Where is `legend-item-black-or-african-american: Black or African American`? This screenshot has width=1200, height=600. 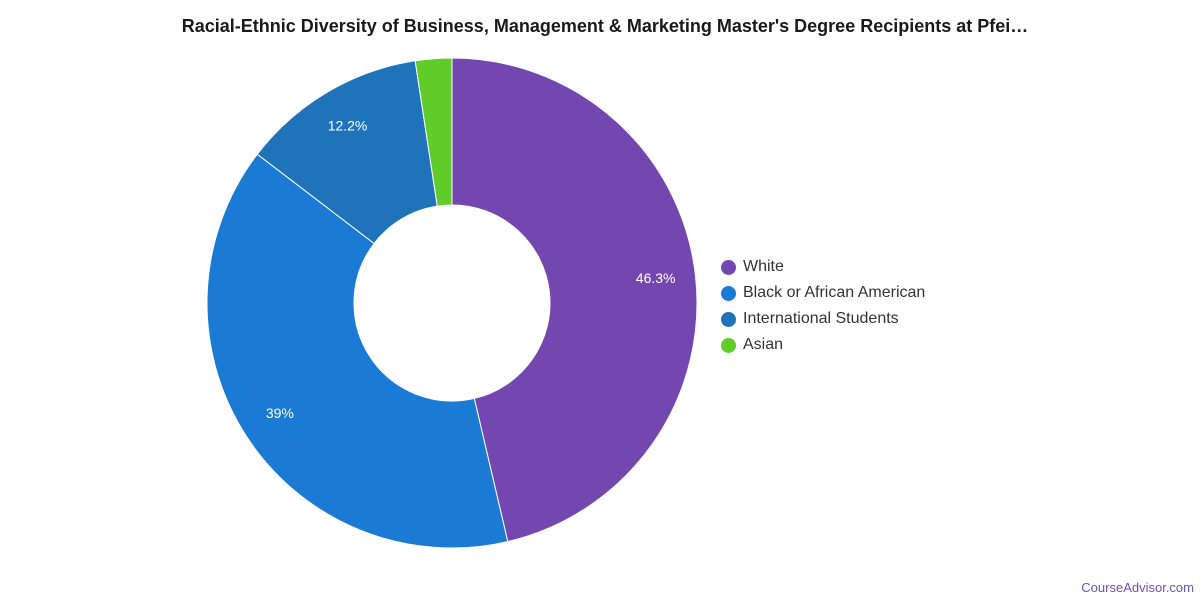
legend-item-black-or-african-american: Black or African American is located at coordinates (823, 293).